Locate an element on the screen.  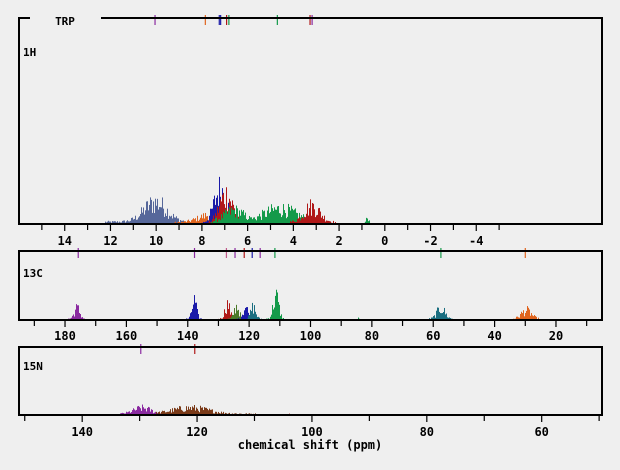
tick-label: 140 is located at coordinates (82, 432).